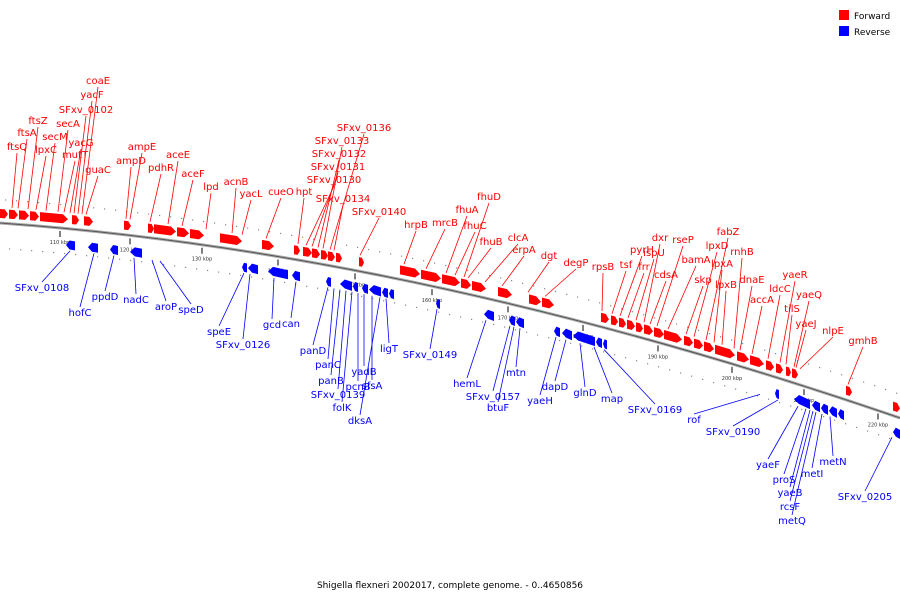 The width and height of the screenshot is (900, 600). I want to click on reverse-gene-label: metN, so click(832, 462).